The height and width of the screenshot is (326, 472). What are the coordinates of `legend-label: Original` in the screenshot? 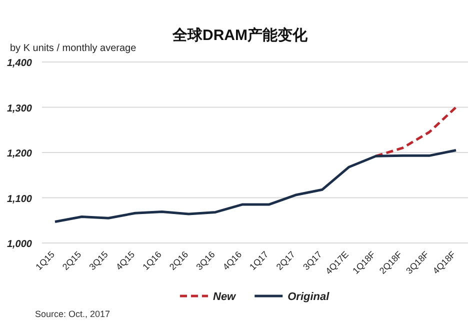 It's located at (309, 297).